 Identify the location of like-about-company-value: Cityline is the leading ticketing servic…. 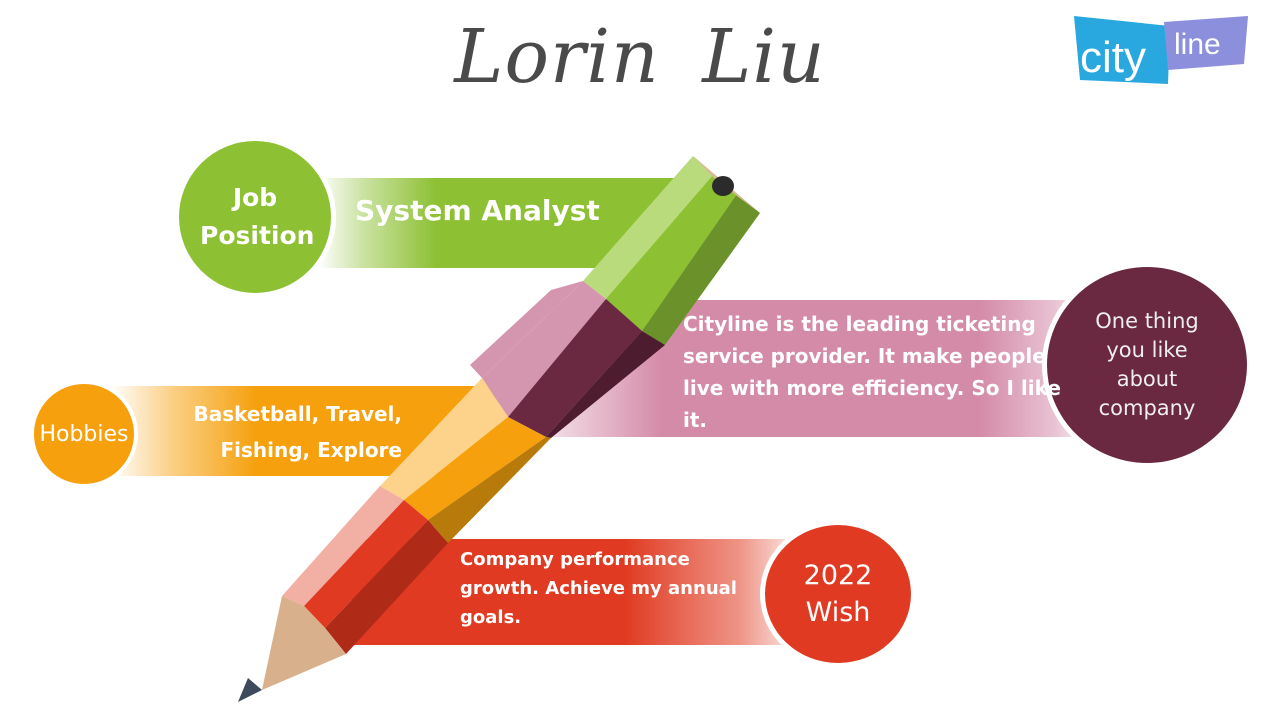
(872, 372).